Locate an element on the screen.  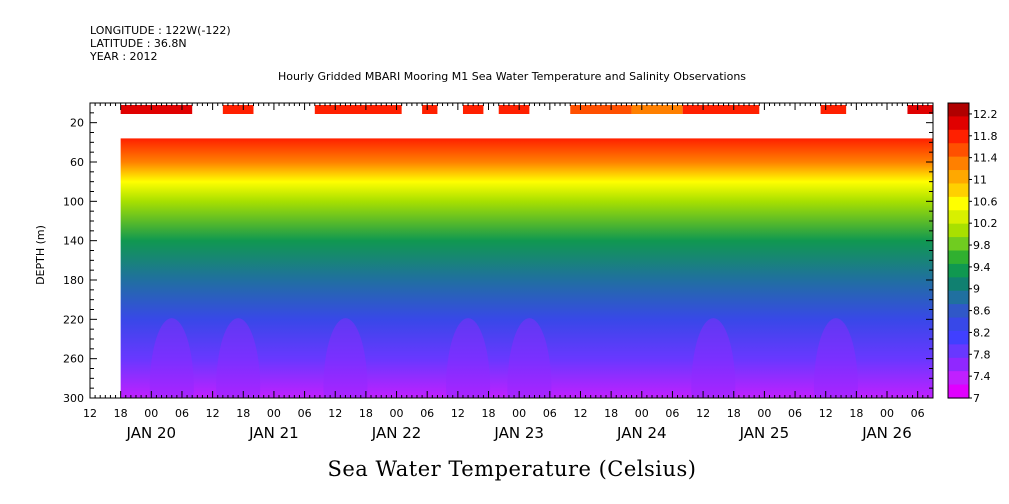
x-axis-label: Sea Water Temperature (Celsius) is located at coordinates (511, 469).